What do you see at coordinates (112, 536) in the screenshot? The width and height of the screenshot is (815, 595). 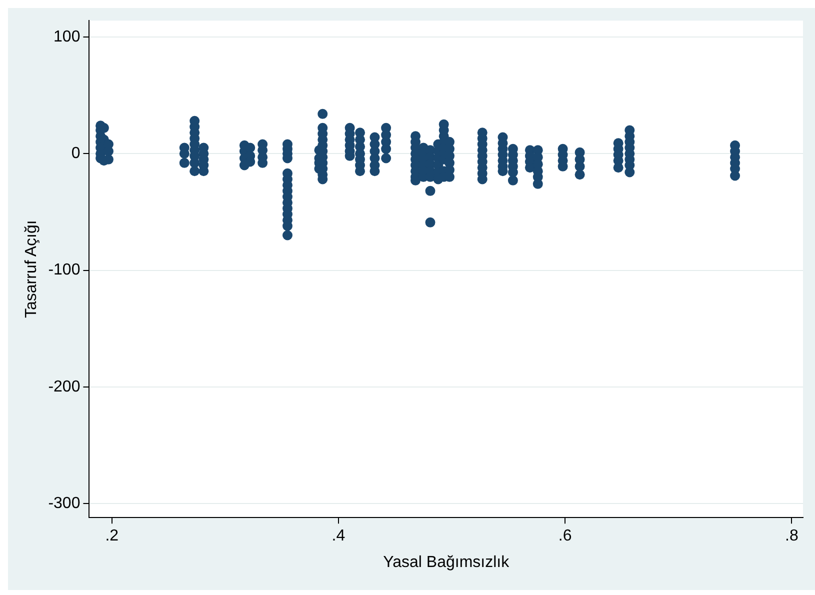 I see `x-tick-label: .2` at bounding box center [112, 536].